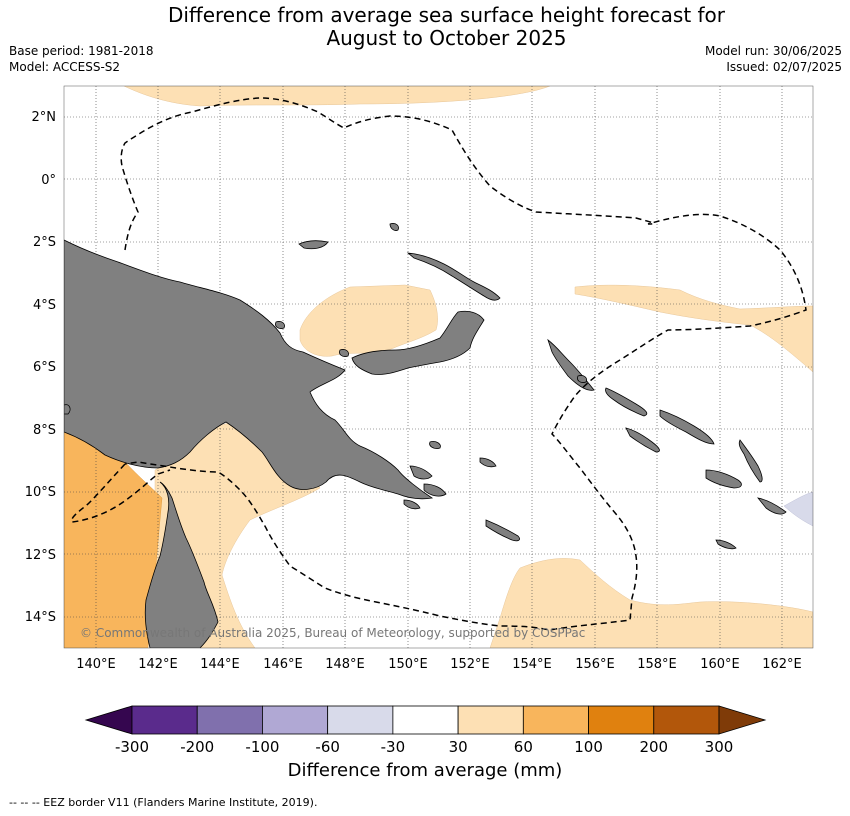 Image resolution: width=850 pixels, height=816 pixels. What do you see at coordinates (726, 544) in the screenshot?
I see `rennell-island` at bounding box center [726, 544].